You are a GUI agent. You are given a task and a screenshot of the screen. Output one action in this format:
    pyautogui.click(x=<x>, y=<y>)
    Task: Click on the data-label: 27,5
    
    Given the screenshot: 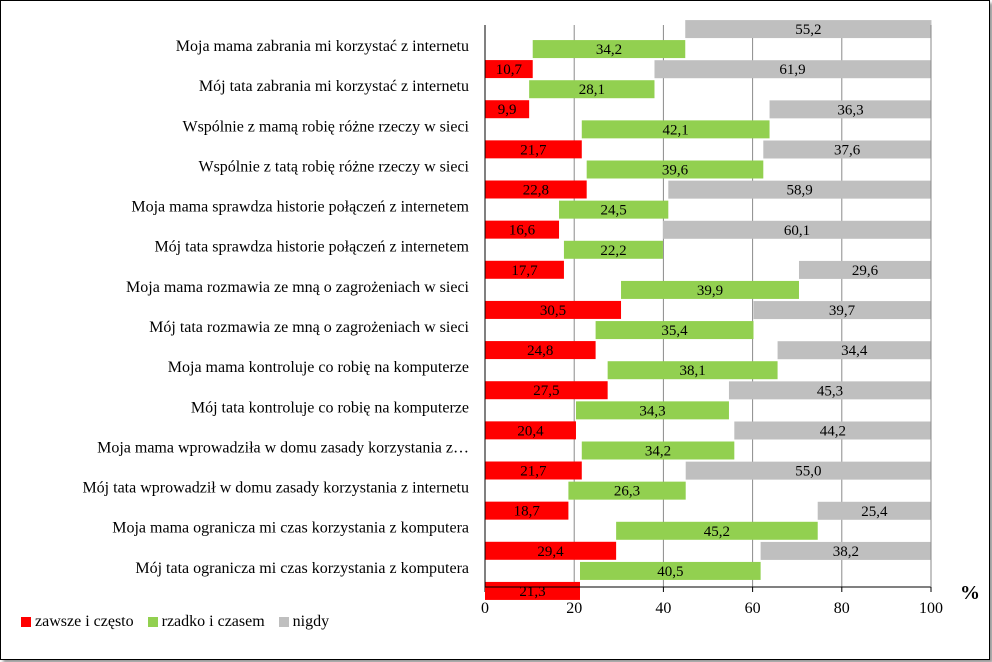 What is the action you would take?
    pyautogui.click(x=546, y=391)
    